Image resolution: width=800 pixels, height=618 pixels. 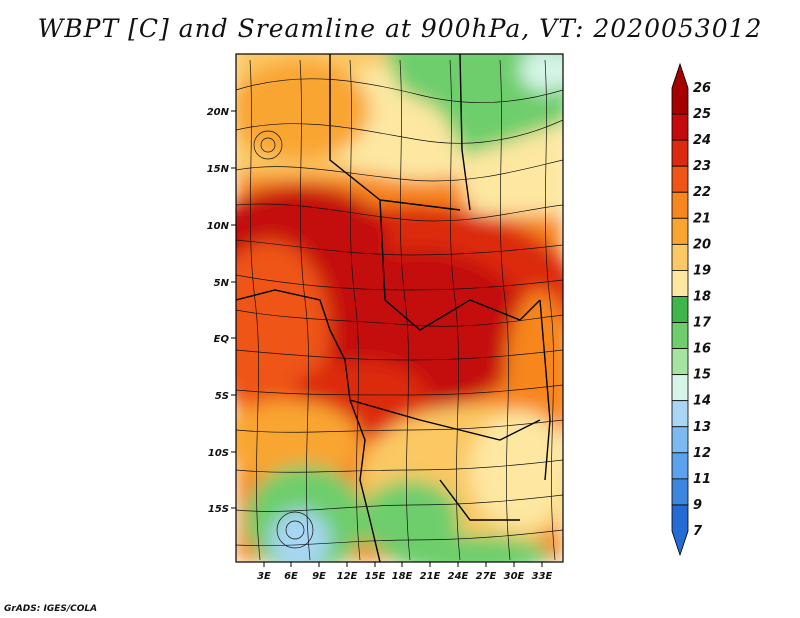 I want to click on lat-label: 5N, so click(x=222, y=283).